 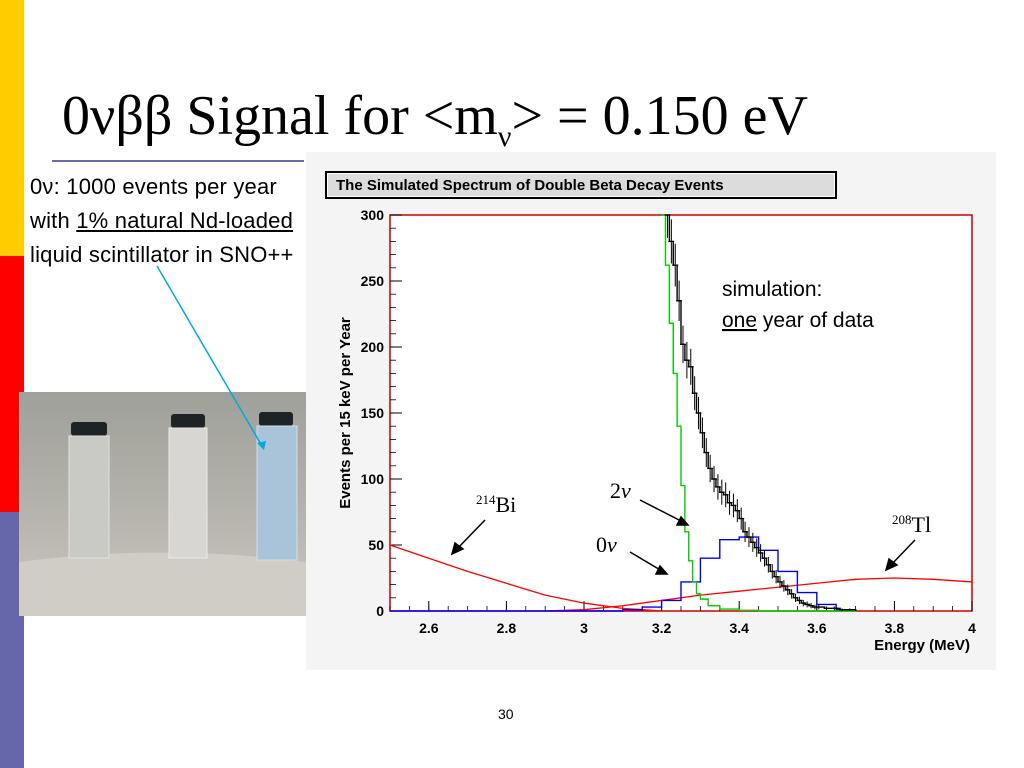 I want to click on x-tick-label: 3.2, so click(x=662, y=628).